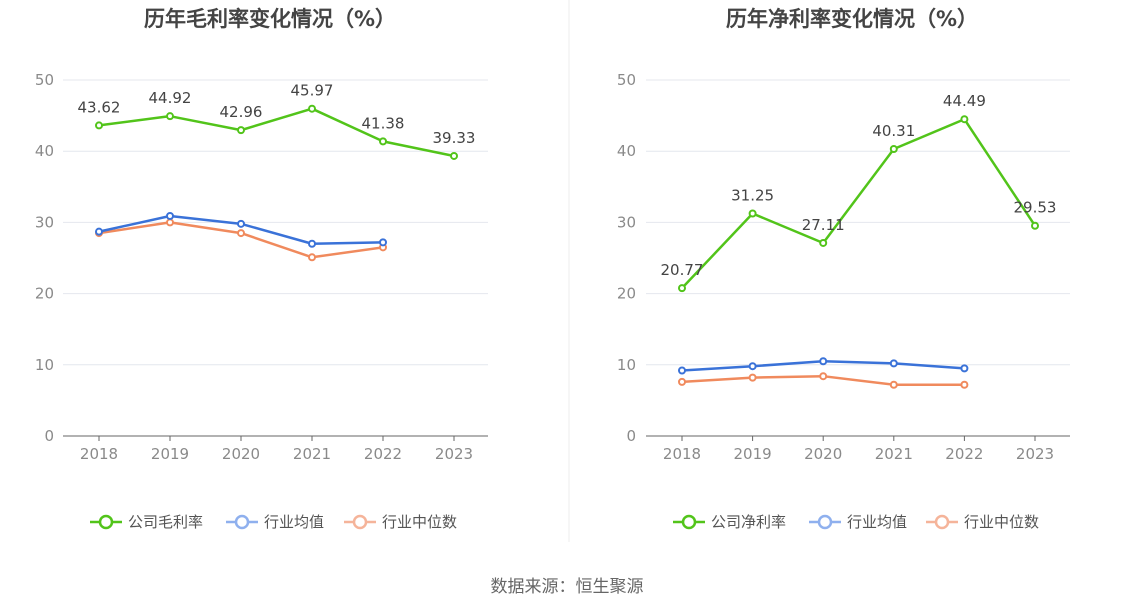 The width and height of the screenshot is (1134, 612). I want to click on data-label: 42.96, so click(241, 112).